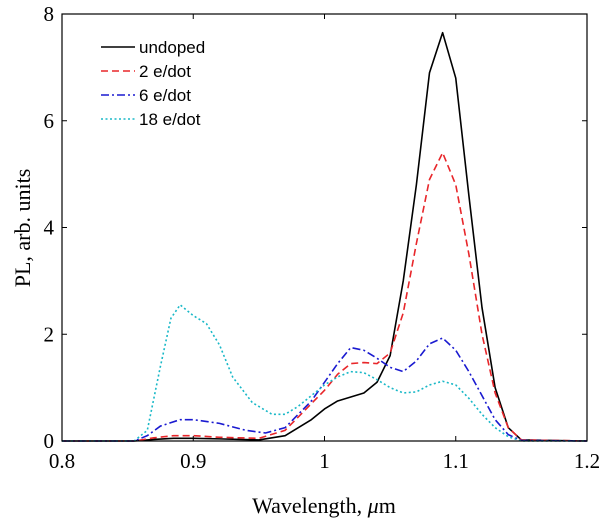 This screenshot has width=605, height=521. What do you see at coordinates (170, 119) in the screenshot?
I see `legend-label-4: 18 e/dot` at bounding box center [170, 119].